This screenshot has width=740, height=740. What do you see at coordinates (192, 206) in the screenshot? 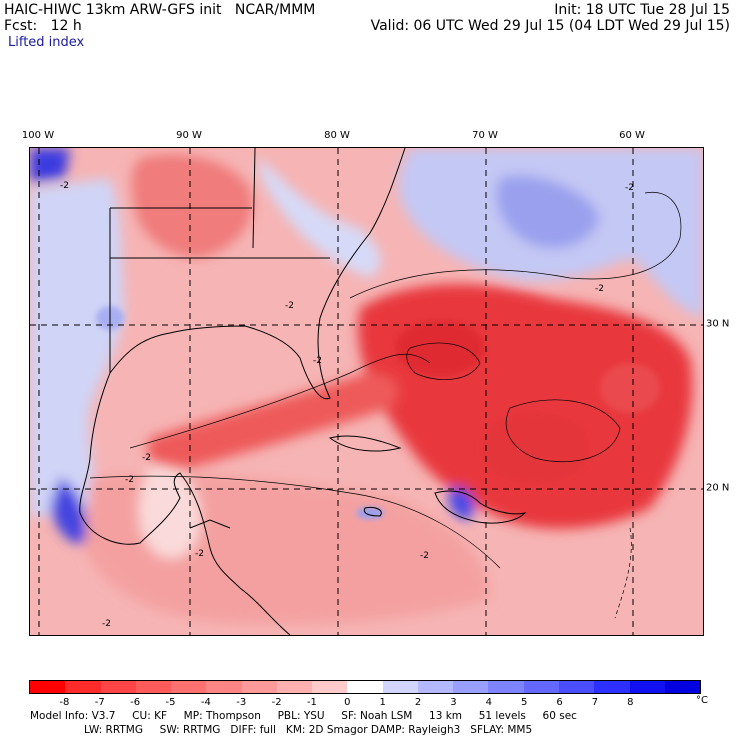
I see `southeast-us-unstable` at bounding box center [192, 206].